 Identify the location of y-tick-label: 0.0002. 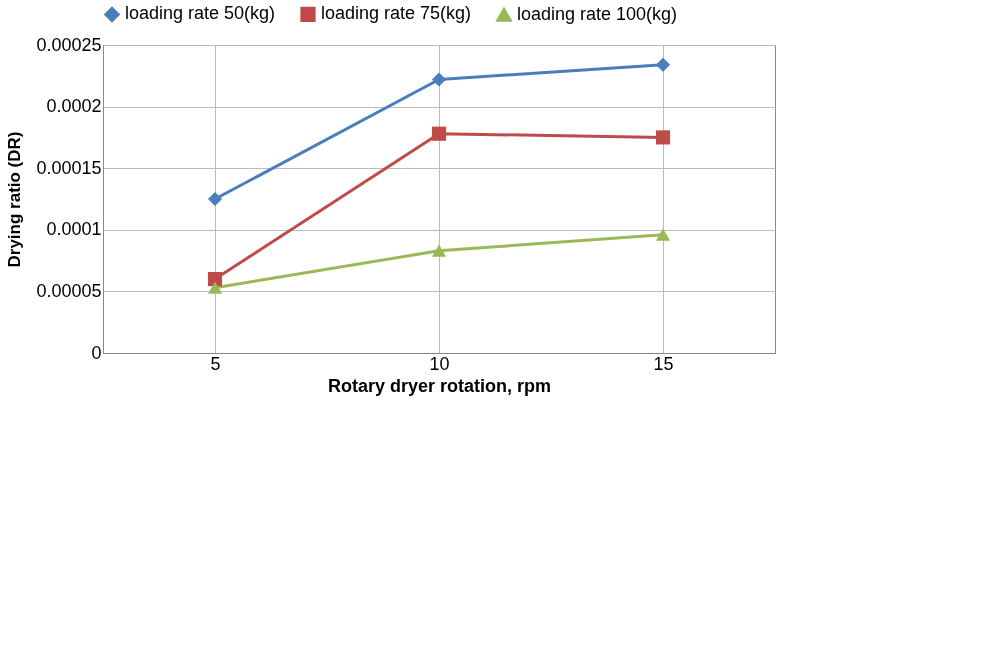
(74, 106).